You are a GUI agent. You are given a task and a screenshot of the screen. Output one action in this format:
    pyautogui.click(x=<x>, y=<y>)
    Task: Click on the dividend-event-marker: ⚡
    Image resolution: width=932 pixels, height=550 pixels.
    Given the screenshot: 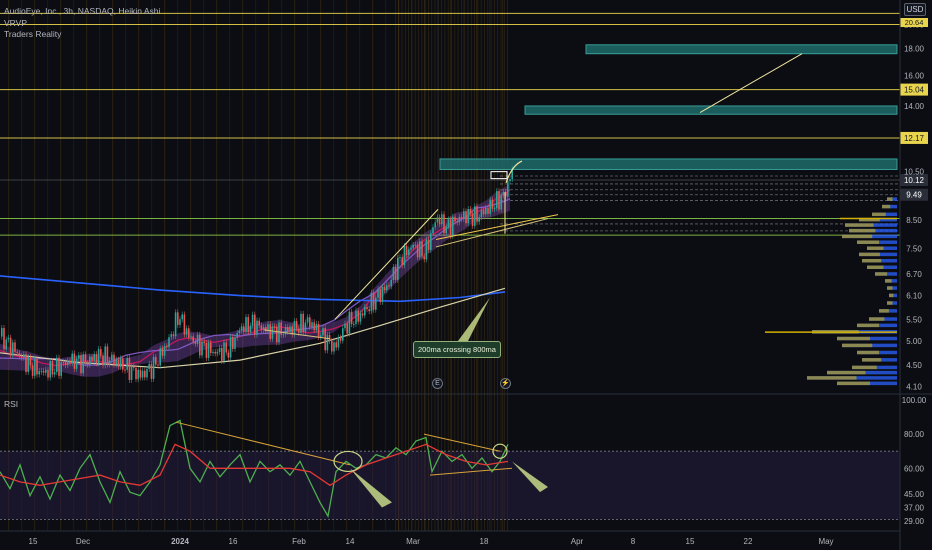 What is the action you would take?
    pyautogui.click(x=505, y=383)
    